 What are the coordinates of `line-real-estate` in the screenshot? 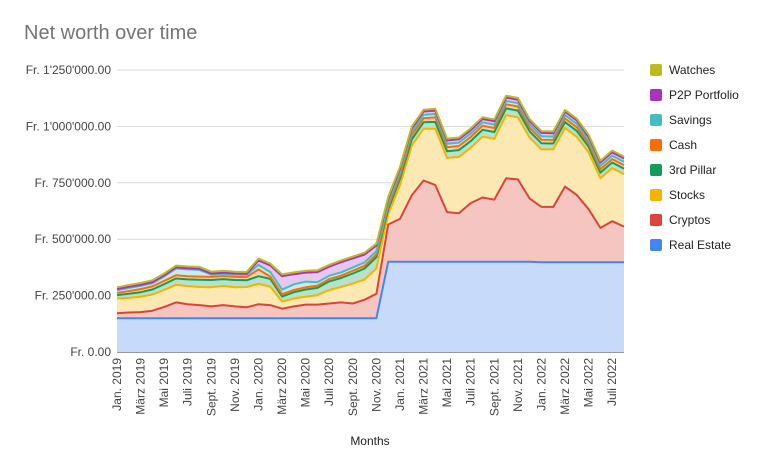 It's located at (370, 290).